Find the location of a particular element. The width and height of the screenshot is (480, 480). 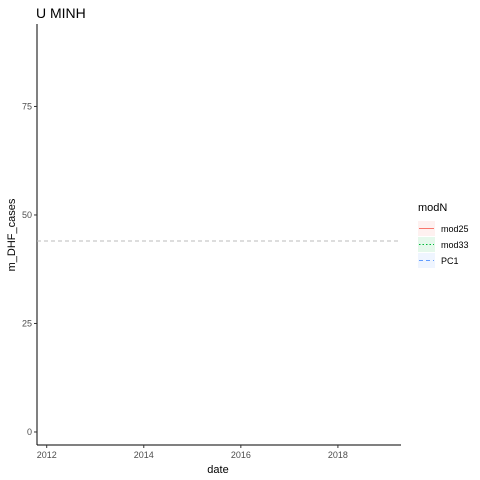

x-tick-label: 2018 is located at coordinates (338, 455).